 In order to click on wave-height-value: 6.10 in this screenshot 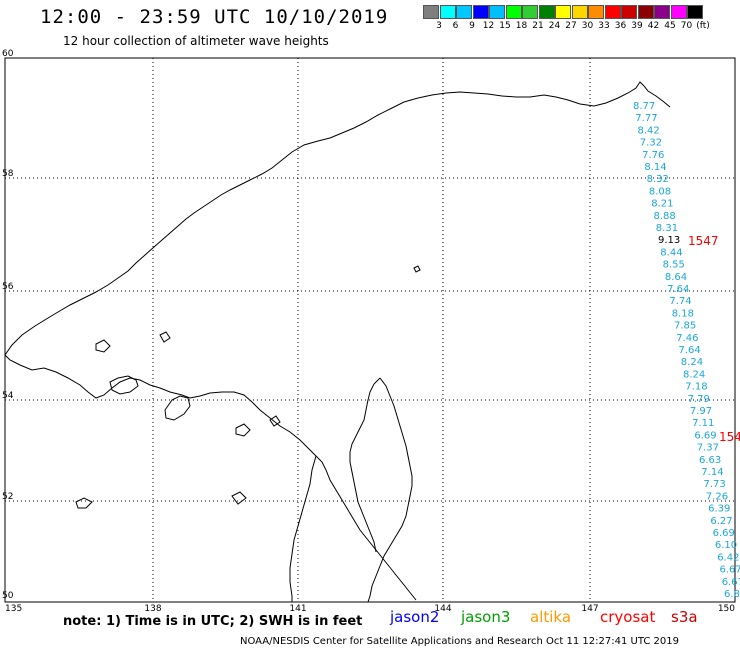, I will do `click(726, 545)`.